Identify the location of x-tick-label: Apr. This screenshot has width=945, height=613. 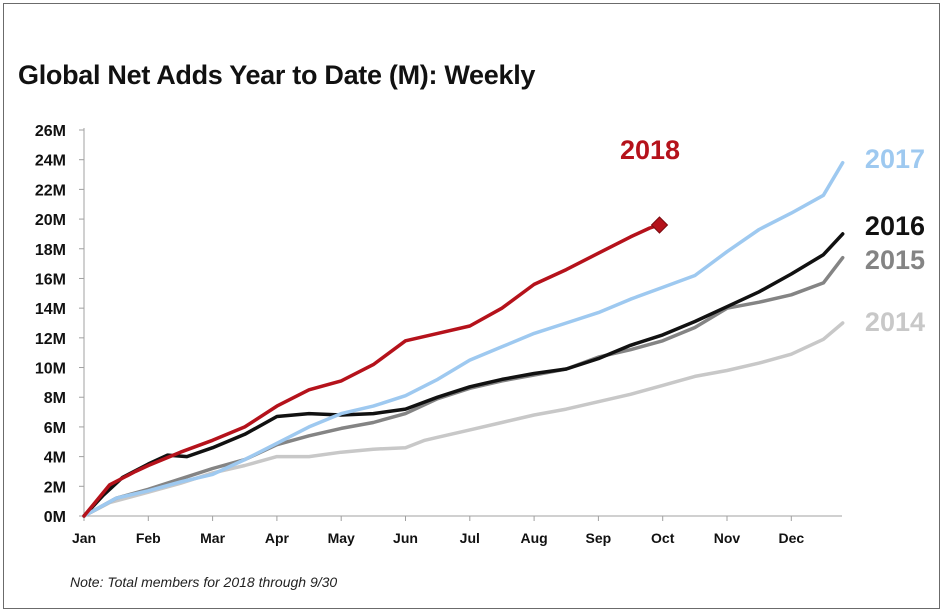
(277, 538).